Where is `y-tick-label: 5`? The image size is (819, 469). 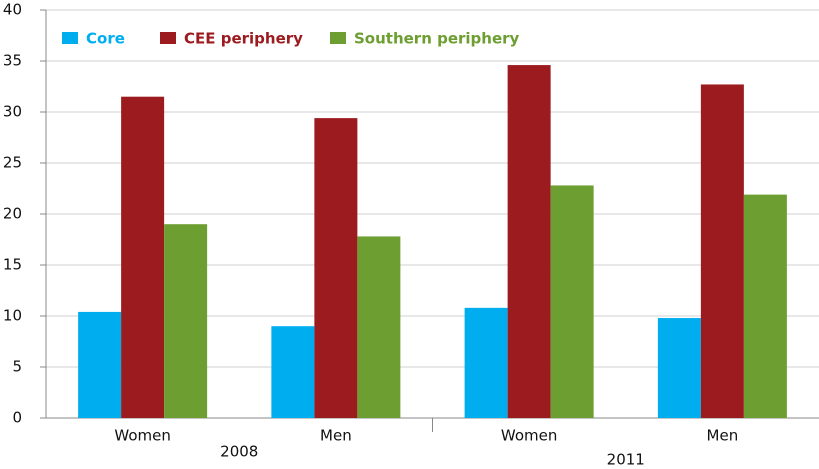 y-tick-label: 5 is located at coordinates (17, 367).